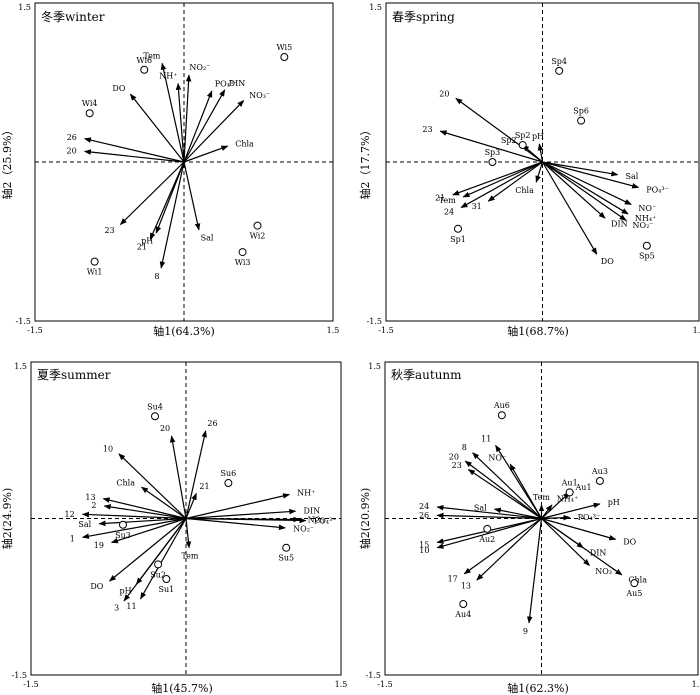 Image resolution: width=700 pixels, height=695 pixels. Describe the element at coordinates (155, 416) in the screenshot. I see `sample-point-su4` at that location.